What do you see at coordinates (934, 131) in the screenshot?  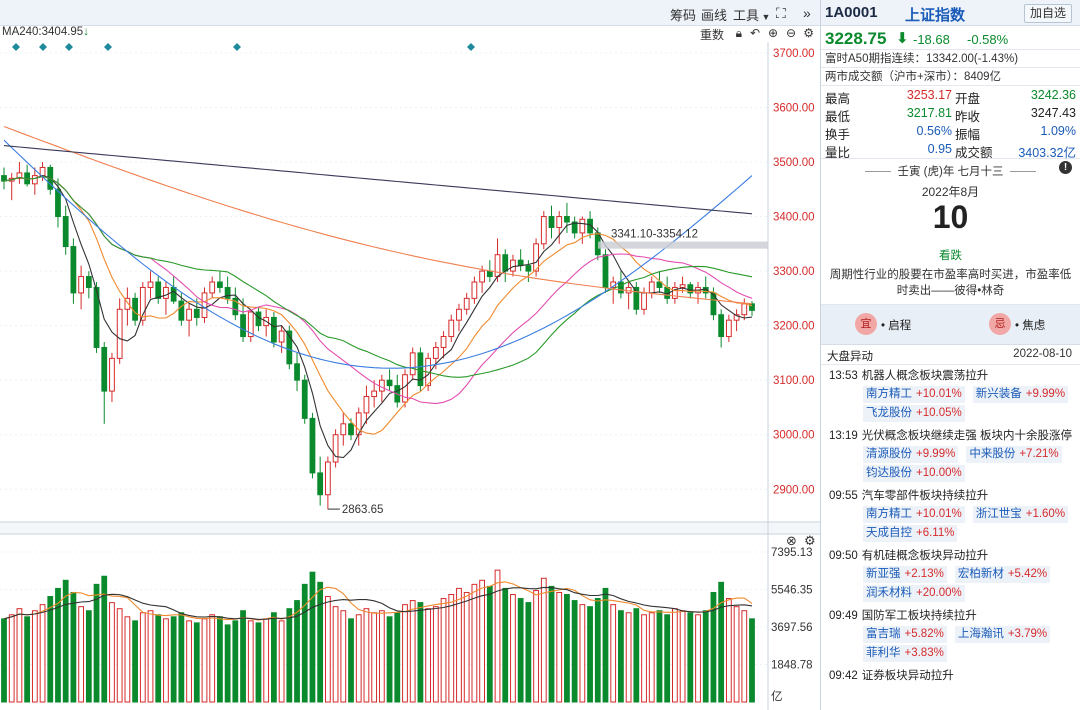 I see `stat-value-v1: 0.56%` at bounding box center [934, 131].